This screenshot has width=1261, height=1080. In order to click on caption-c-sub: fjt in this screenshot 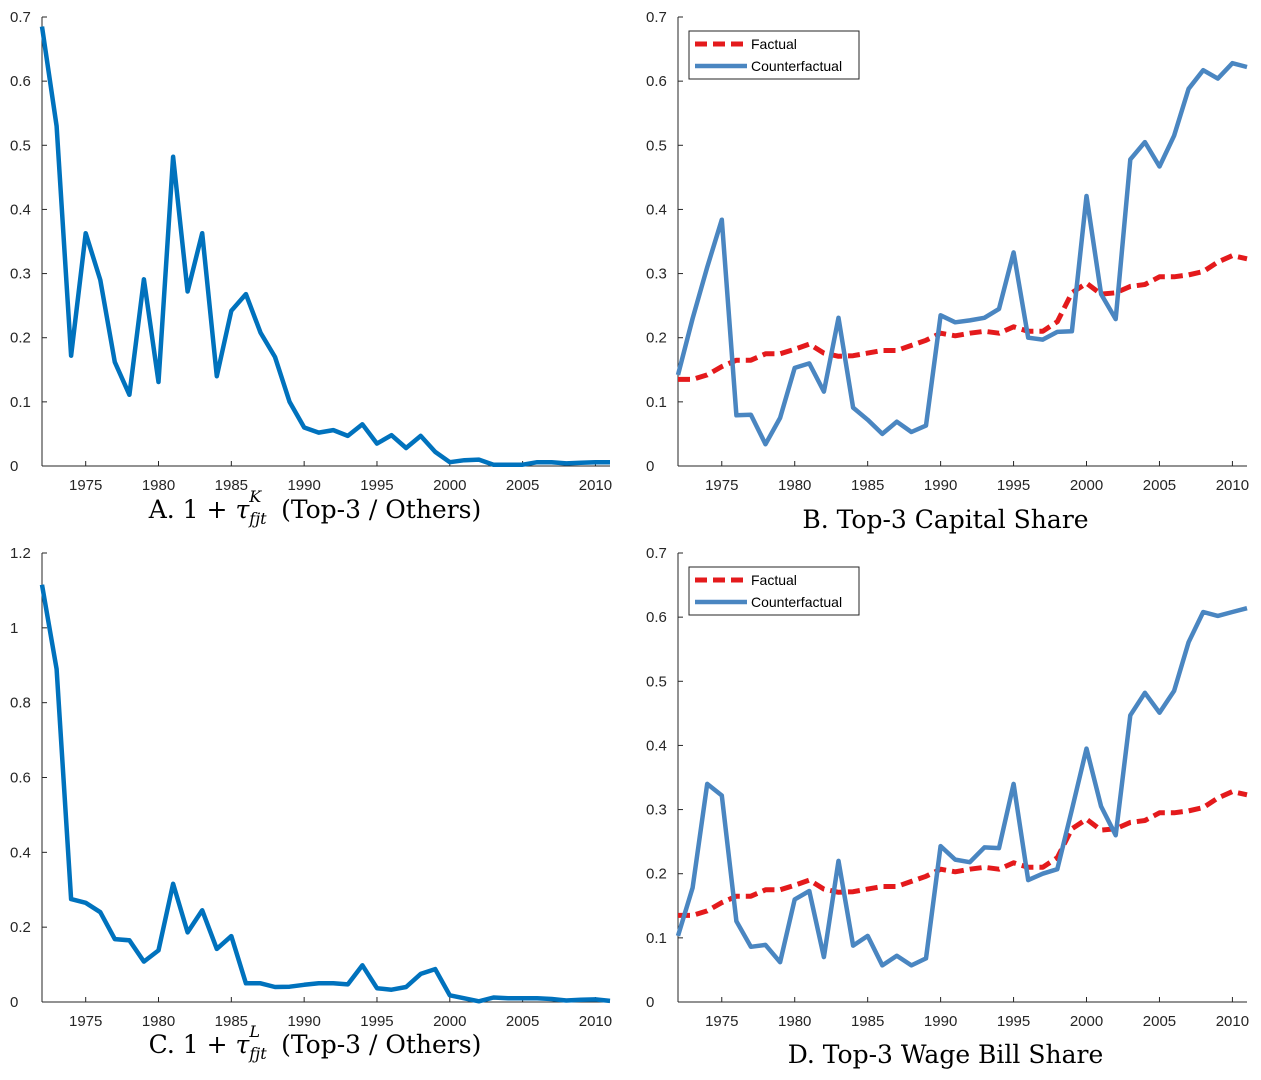, I will do `click(258, 1053)`.